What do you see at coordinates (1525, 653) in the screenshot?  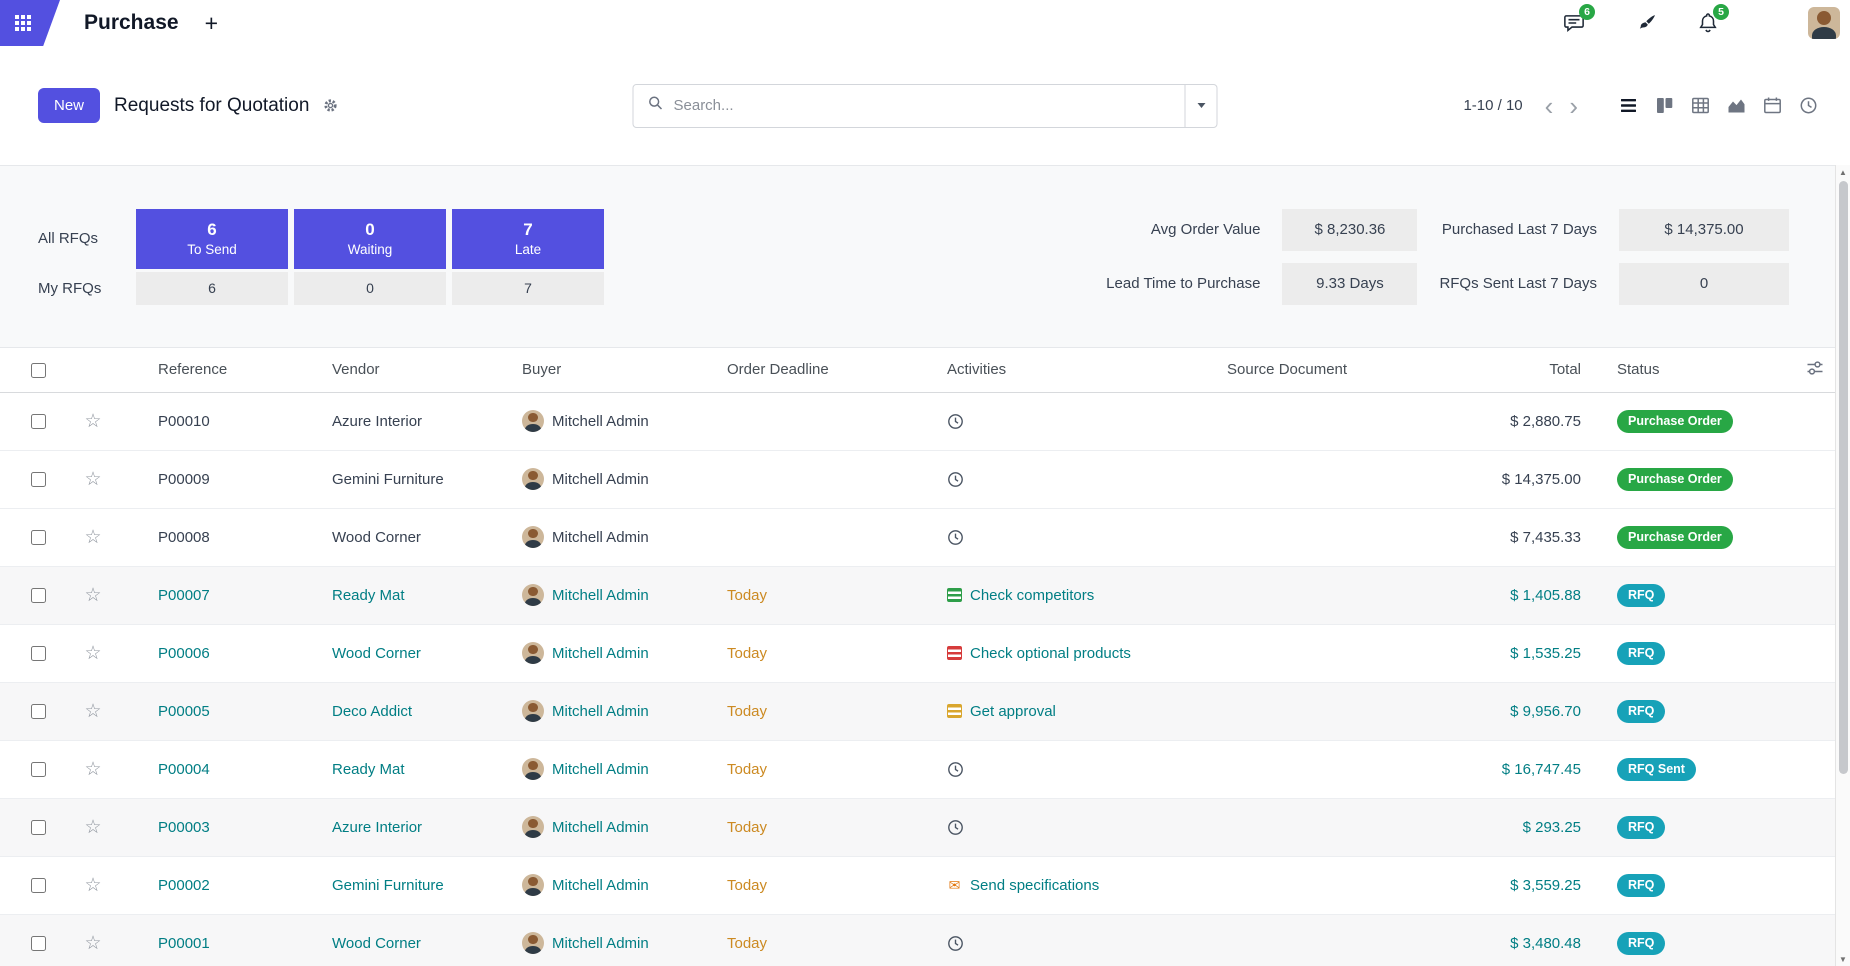 I see `total-cell: $ 1,535.25` at bounding box center [1525, 653].